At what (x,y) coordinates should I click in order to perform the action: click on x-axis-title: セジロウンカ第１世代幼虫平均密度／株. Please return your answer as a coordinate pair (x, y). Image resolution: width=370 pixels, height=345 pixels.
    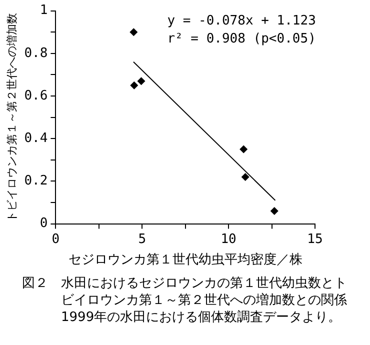
    Looking at the image, I should click on (185, 260).